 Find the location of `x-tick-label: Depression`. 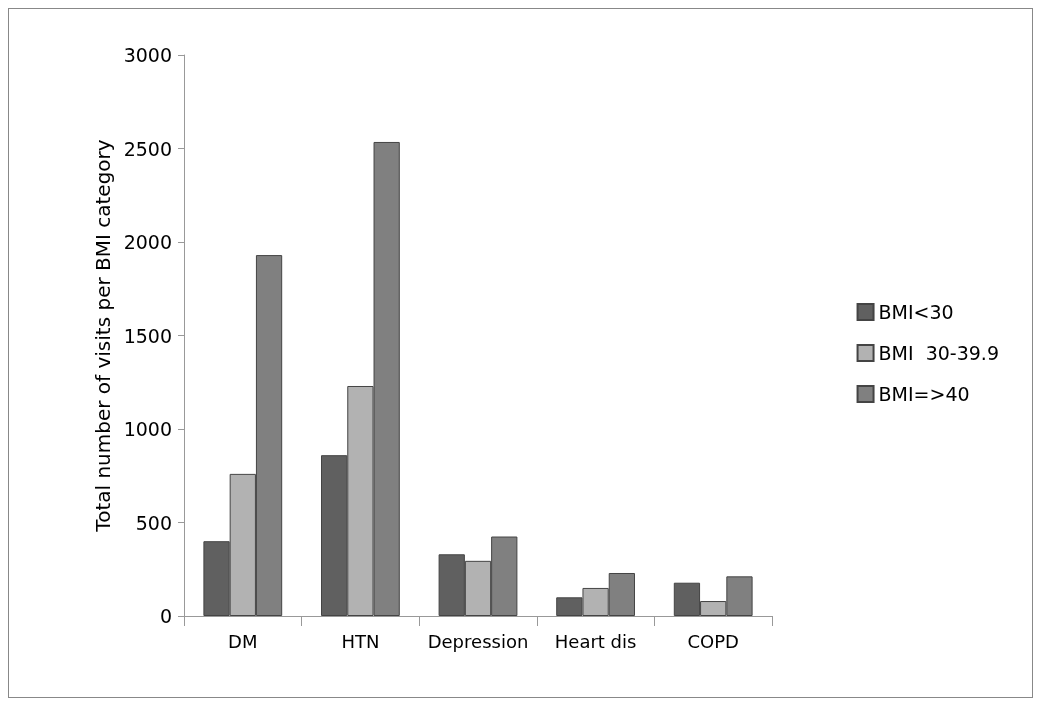

x-tick-label: Depression is located at coordinates (478, 641).